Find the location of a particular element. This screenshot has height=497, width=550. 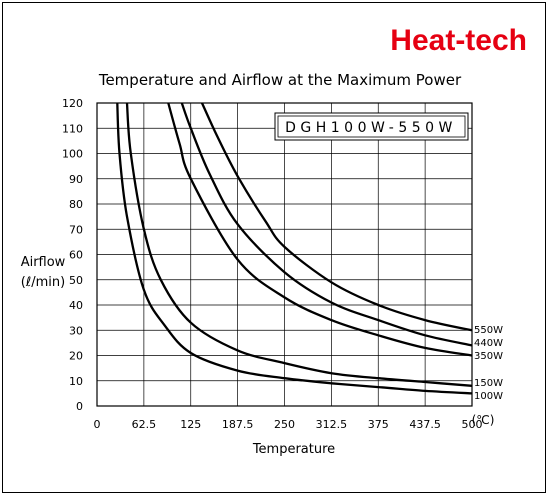

y-tick-label: 0 is located at coordinates (79, 406).